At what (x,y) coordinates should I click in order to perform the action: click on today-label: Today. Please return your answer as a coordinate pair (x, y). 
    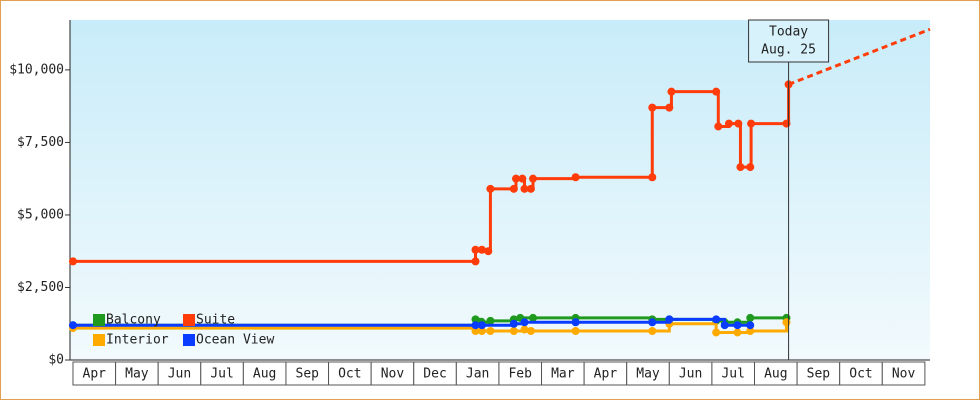
    Looking at the image, I should click on (788, 32).